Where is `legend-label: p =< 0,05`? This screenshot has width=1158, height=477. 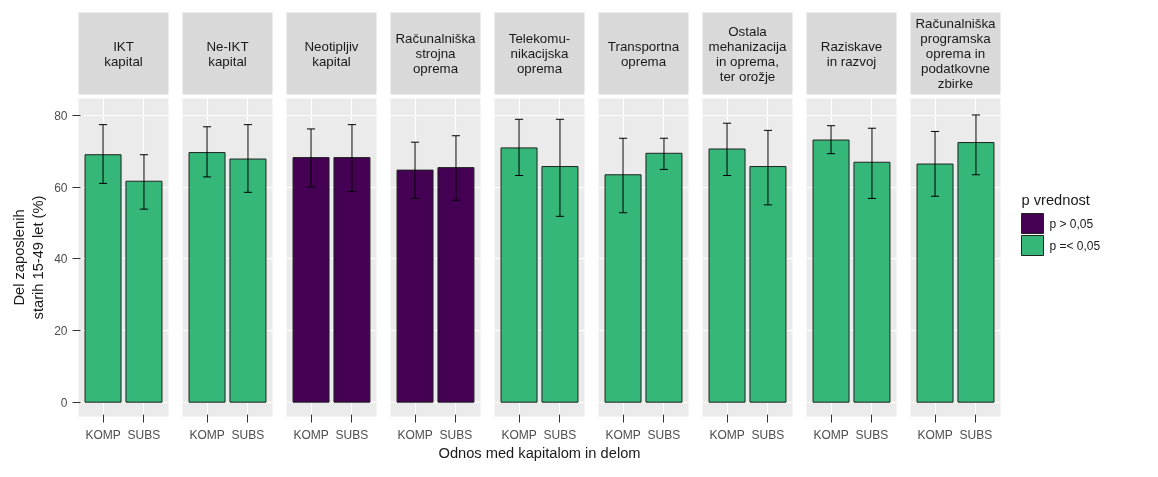 legend-label: p =< 0,05 is located at coordinates (1075, 245).